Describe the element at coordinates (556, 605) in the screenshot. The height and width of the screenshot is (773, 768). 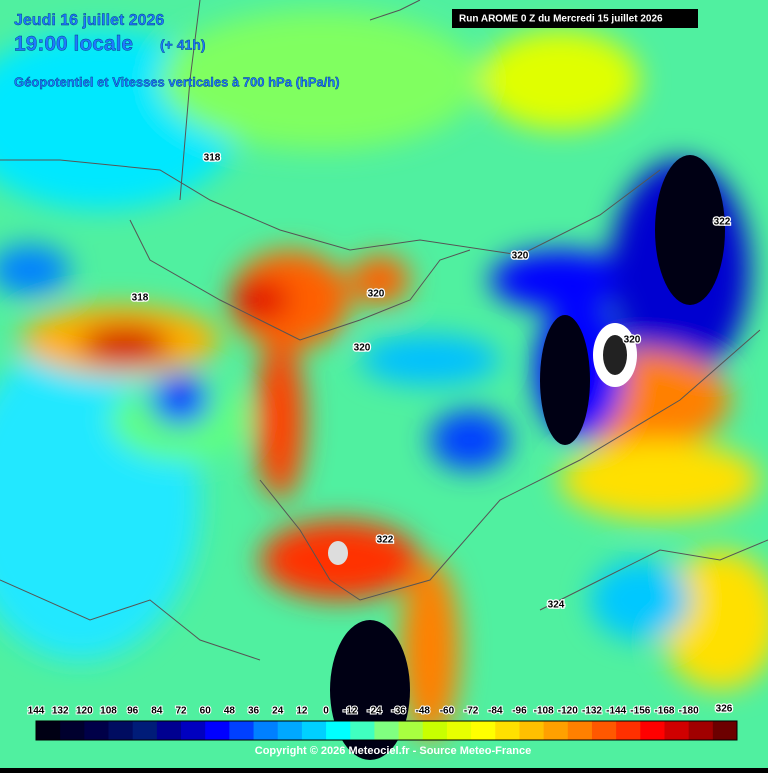
I see `contour-label: 324` at that location.